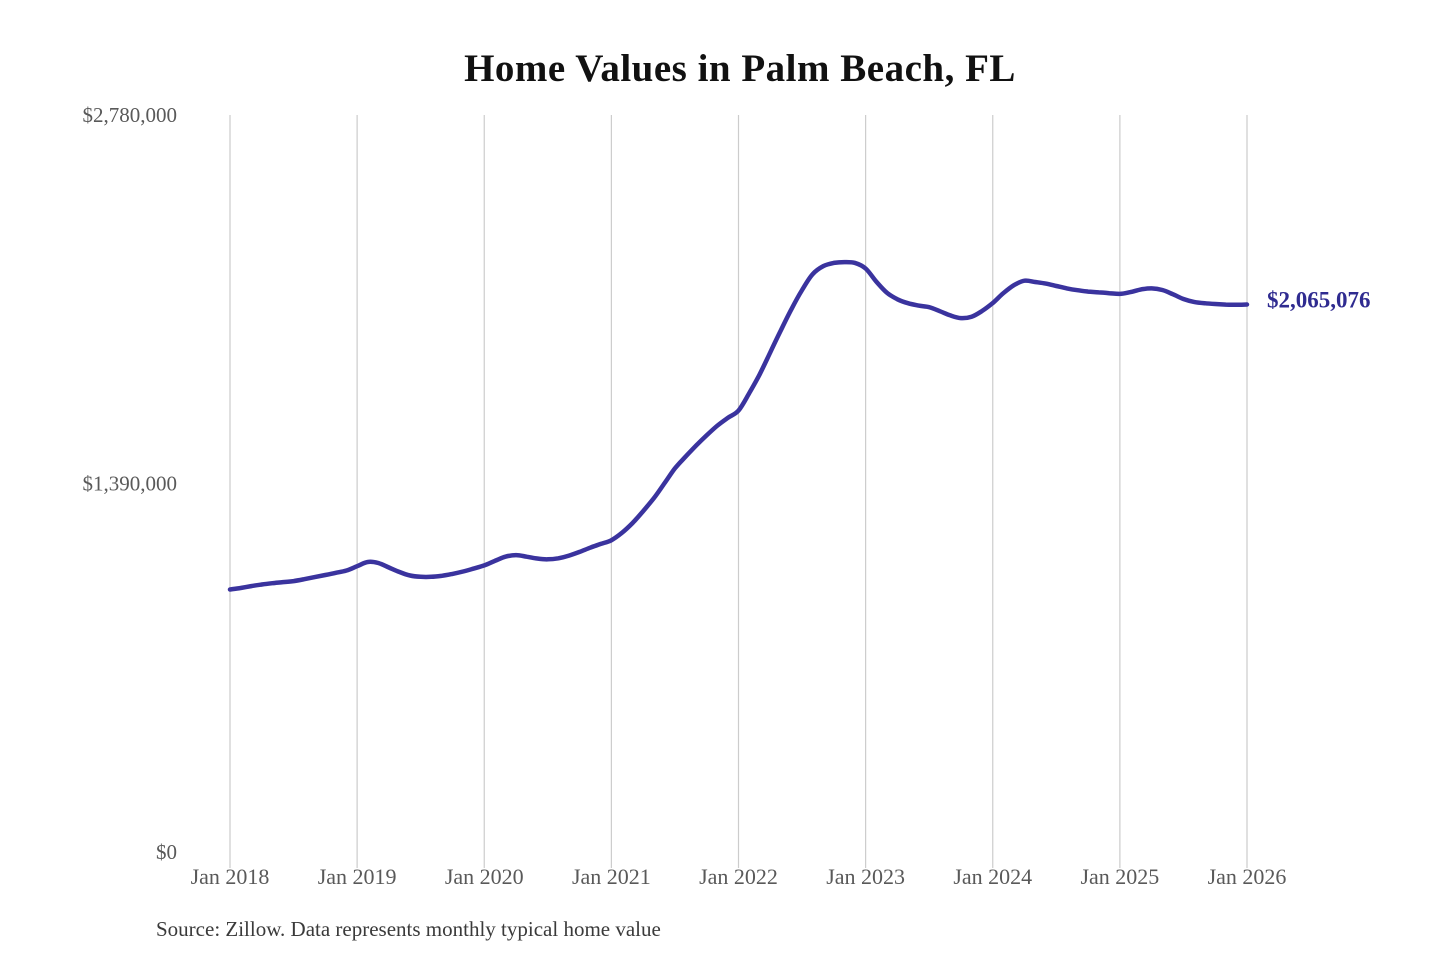 The width and height of the screenshot is (1440, 960). What do you see at coordinates (130, 115) in the screenshot?
I see `y-tick-label: $2,780,000` at bounding box center [130, 115].